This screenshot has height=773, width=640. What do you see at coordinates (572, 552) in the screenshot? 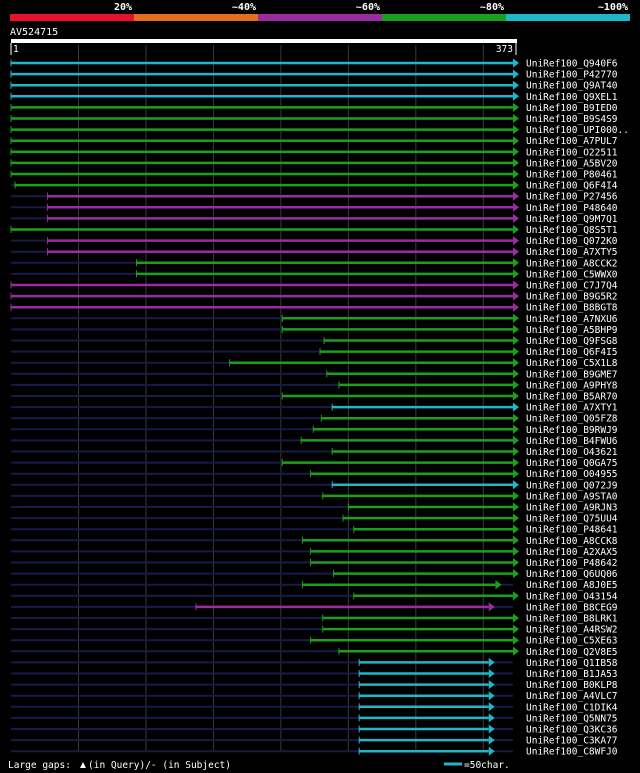
I see `hit-label: UniRef100_A2XAX5` at bounding box center [572, 552].